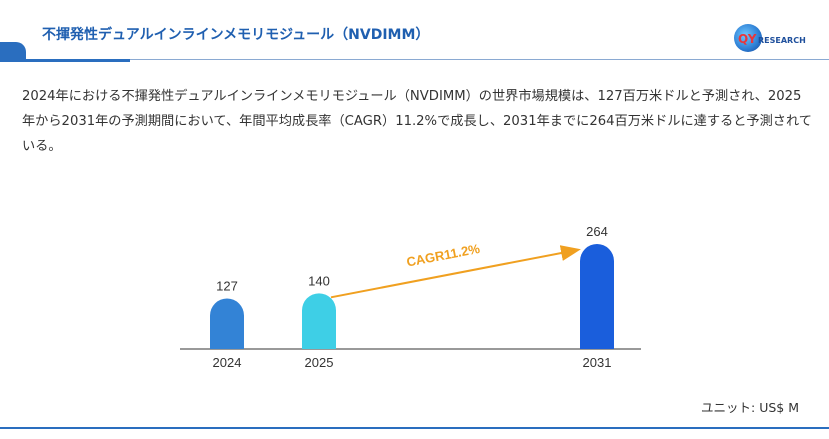 This screenshot has height=439, width=829. Describe the element at coordinates (319, 362) in the screenshot. I see `category-label-2025: 2025` at that location.